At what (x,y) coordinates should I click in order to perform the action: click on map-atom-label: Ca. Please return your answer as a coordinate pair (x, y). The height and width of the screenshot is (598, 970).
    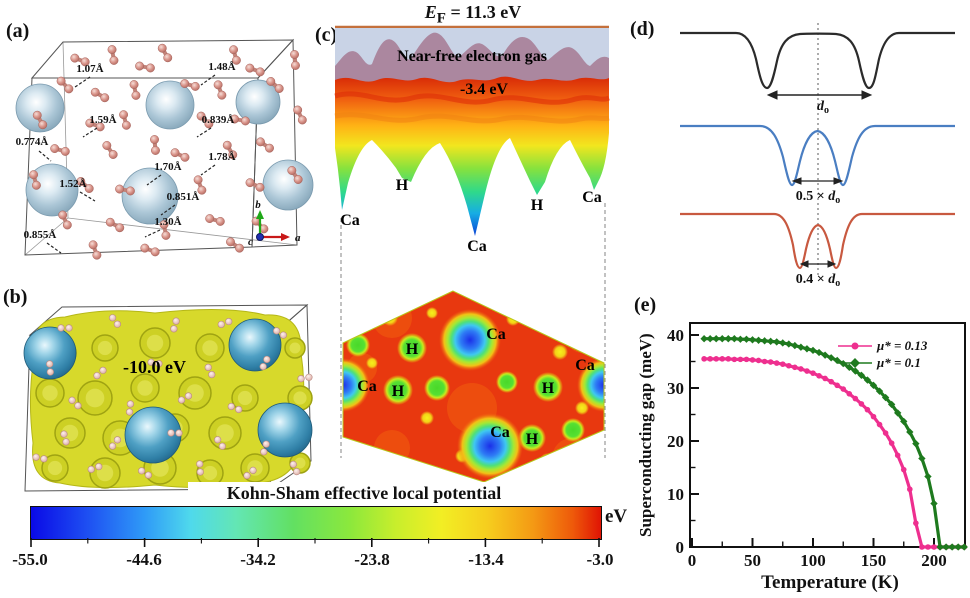
    Looking at the image, I should click on (585, 365).